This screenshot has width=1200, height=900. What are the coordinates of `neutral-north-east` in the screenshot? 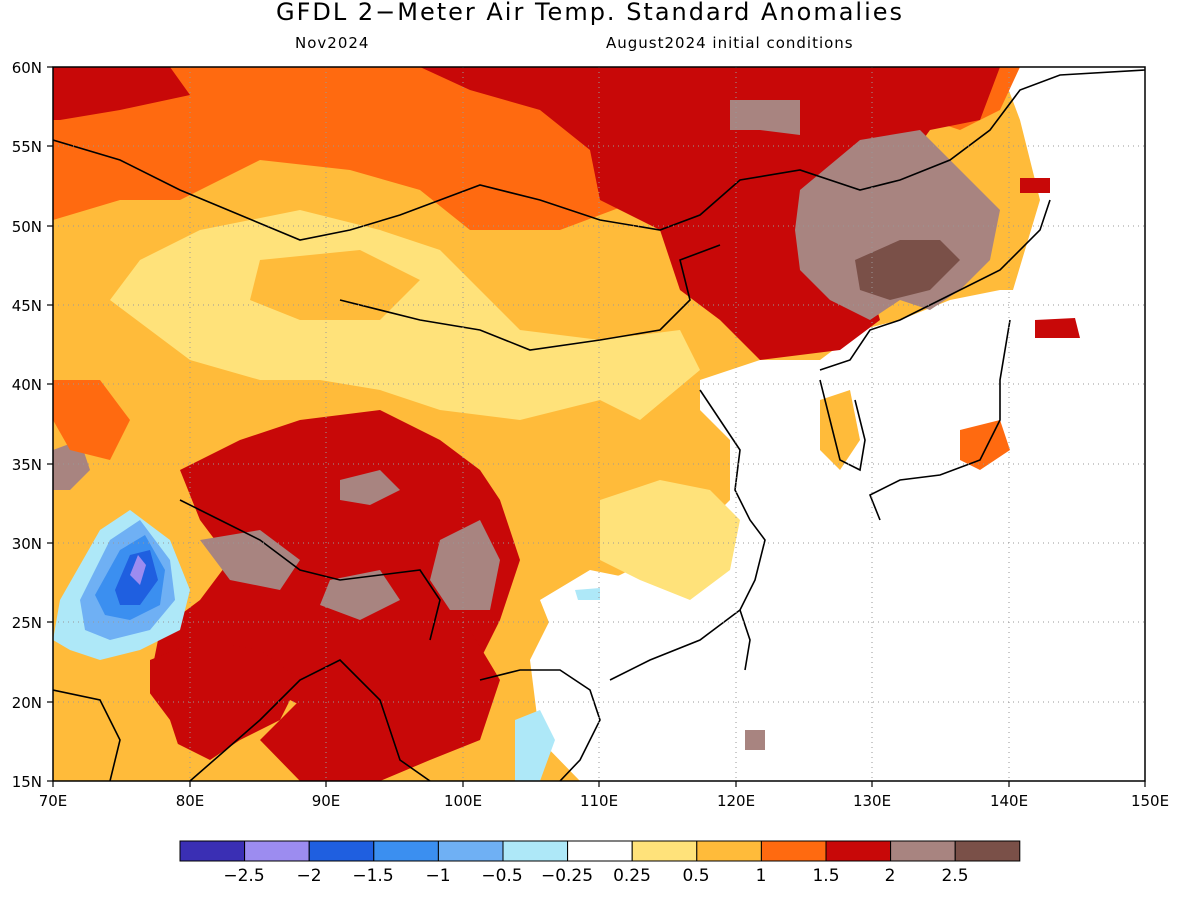 It's located at (1072, 183).